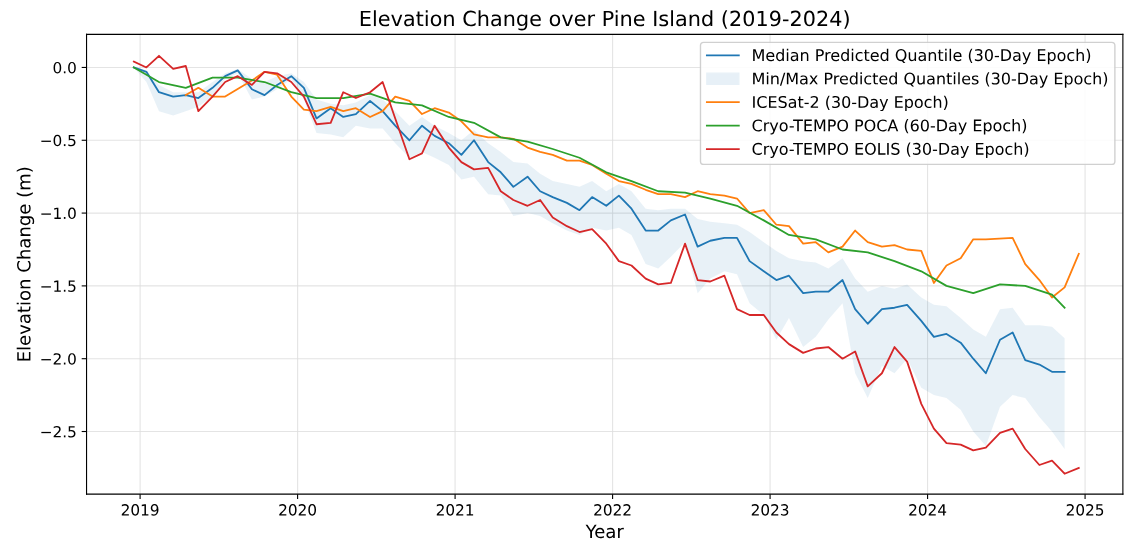  I want to click on x-tick-label: 2023, so click(770, 510).